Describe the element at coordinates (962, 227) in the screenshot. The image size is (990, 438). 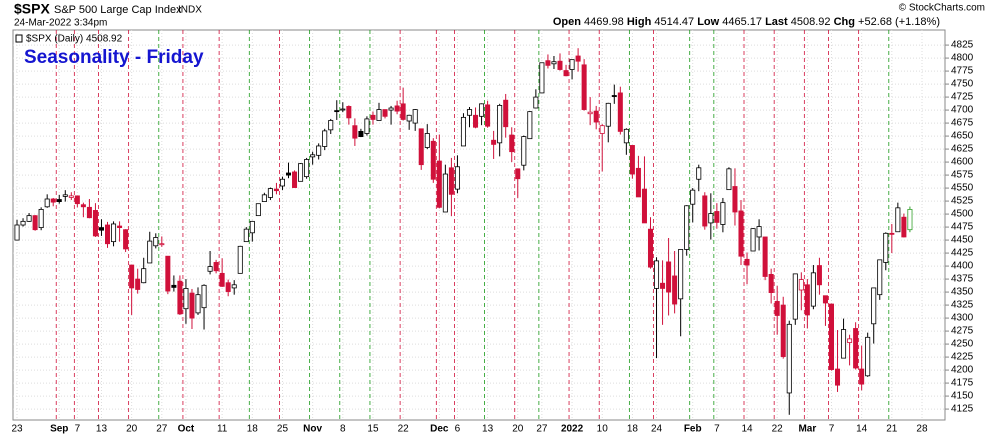
I see `y-tick-label: 4475` at that location.